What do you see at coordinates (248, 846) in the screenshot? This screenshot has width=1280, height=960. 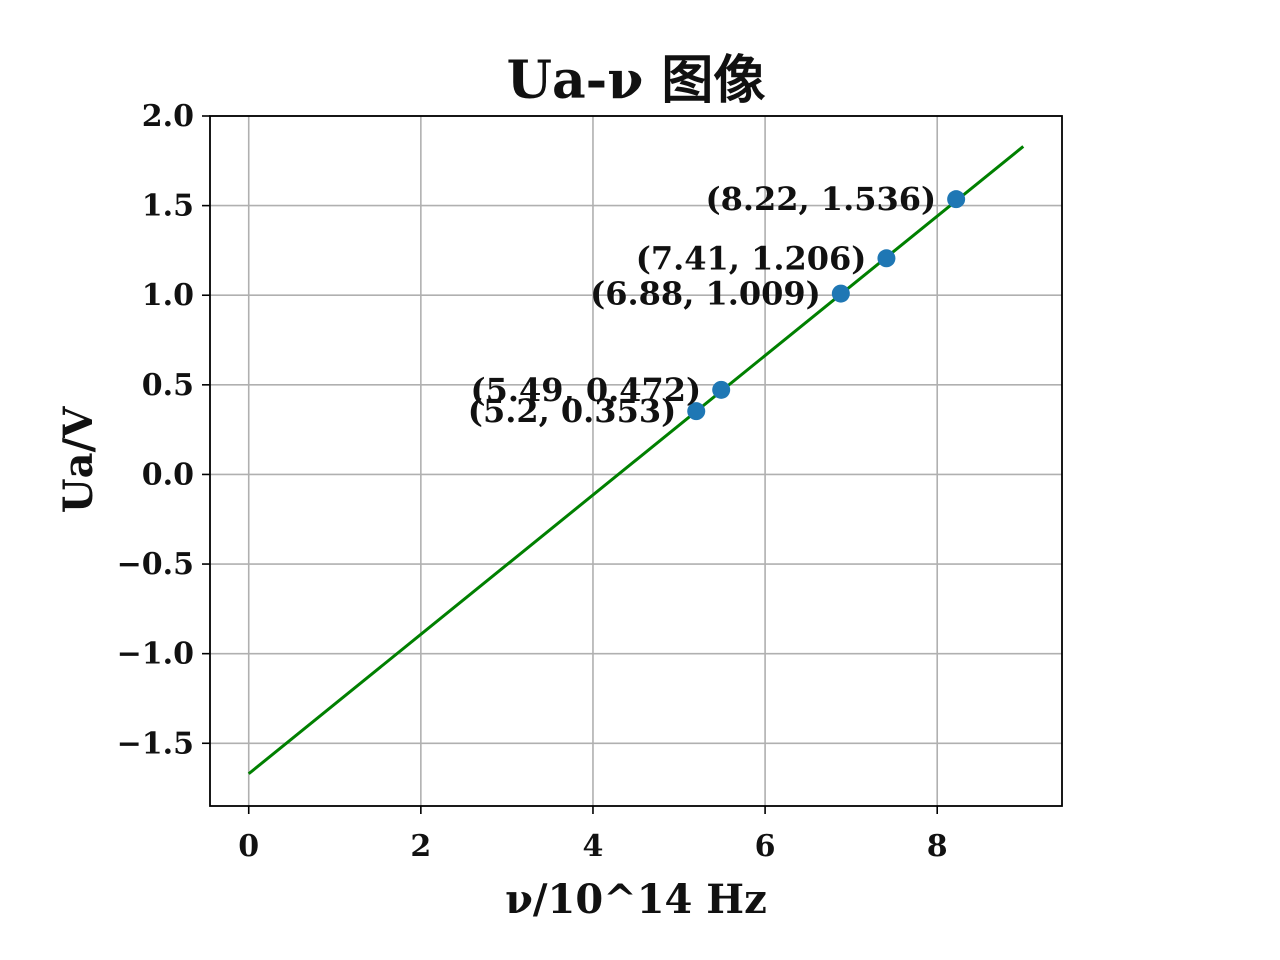 I see `x-tick-label: 0` at bounding box center [248, 846].